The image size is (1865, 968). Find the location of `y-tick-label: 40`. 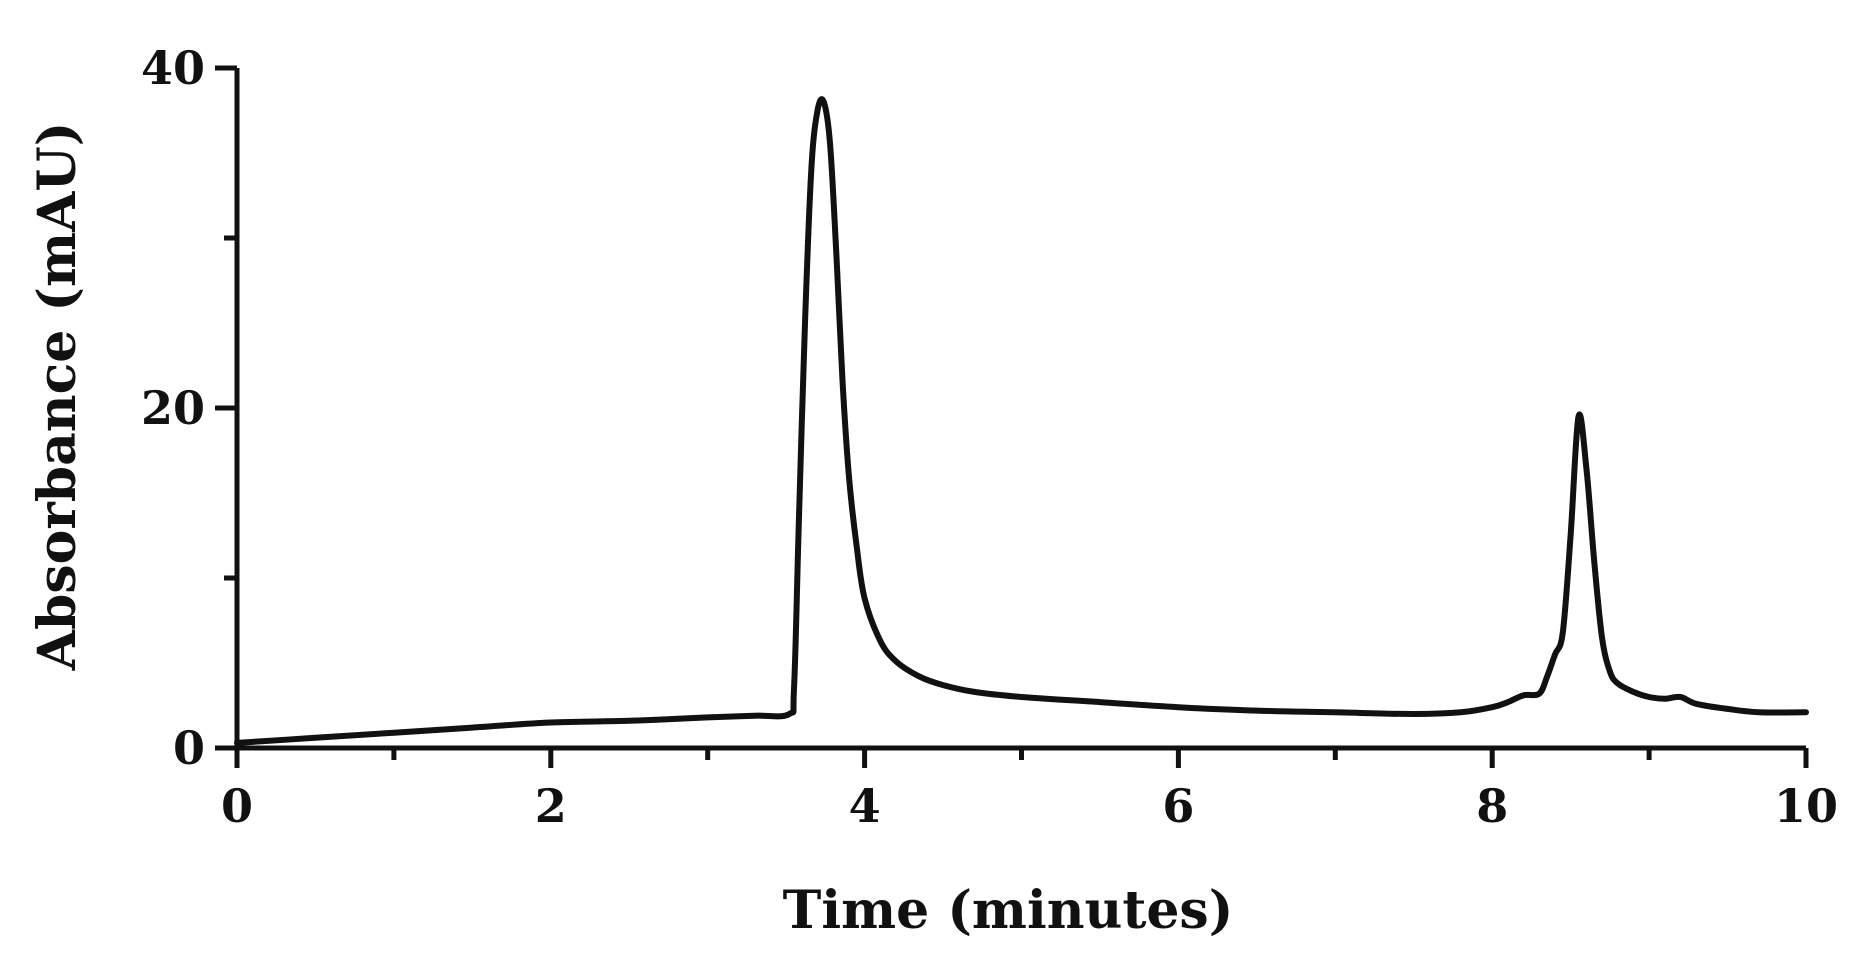

y-tick-label: 40 is located at coordinates (173, 68).